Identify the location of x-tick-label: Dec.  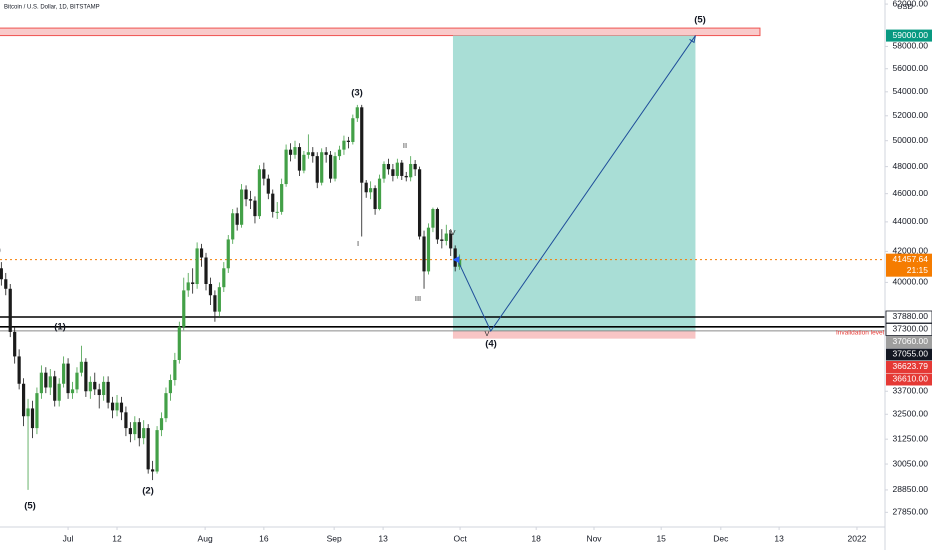
(721, 538).